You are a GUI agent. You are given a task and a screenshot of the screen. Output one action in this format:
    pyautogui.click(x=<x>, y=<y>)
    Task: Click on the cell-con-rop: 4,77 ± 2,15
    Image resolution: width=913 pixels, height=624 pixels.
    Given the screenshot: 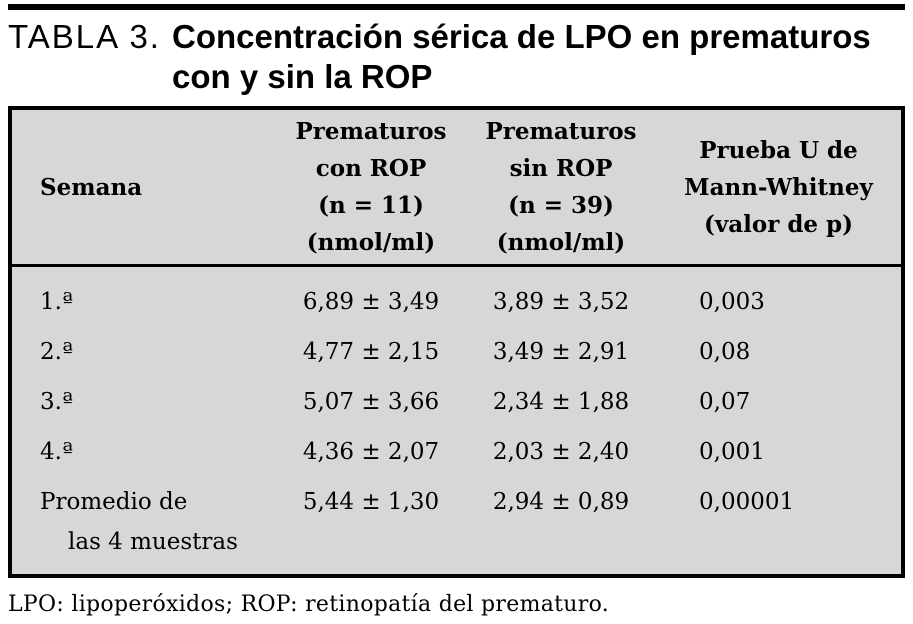 What is the action you would take?
    pyautogui.click(x=371, y=352)
    